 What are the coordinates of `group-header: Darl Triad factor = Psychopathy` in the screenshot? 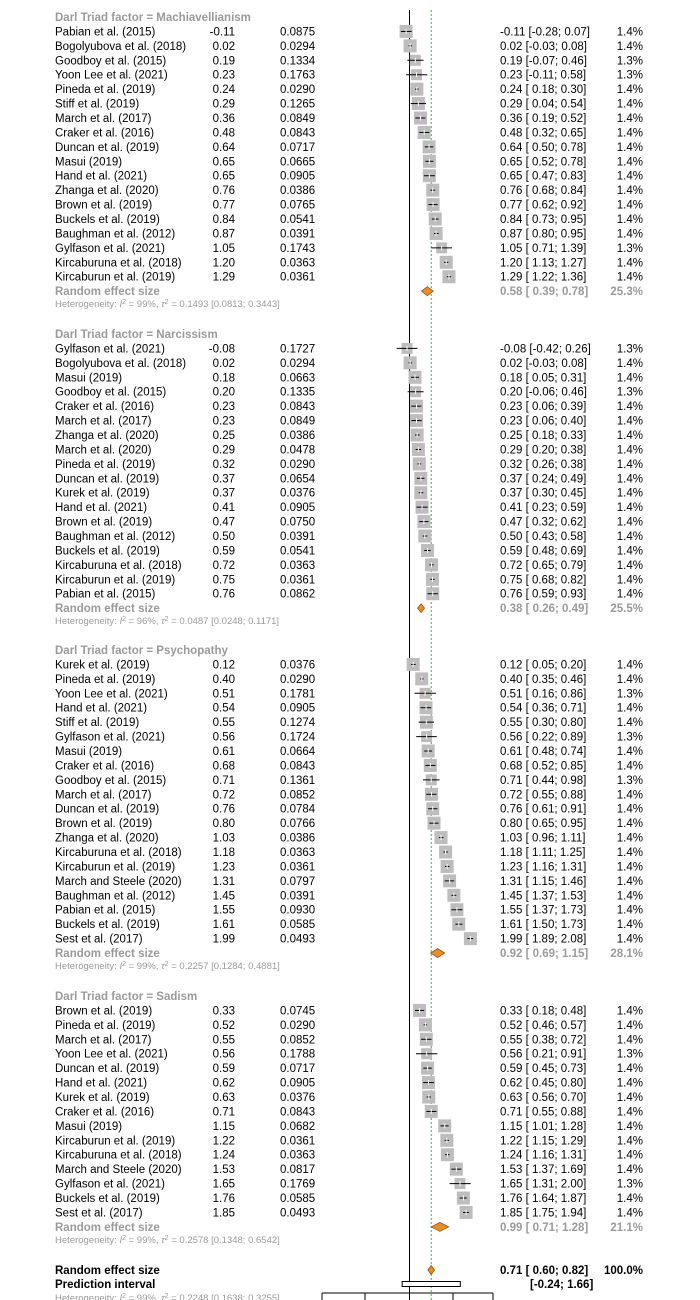 It's located at (141, 651).